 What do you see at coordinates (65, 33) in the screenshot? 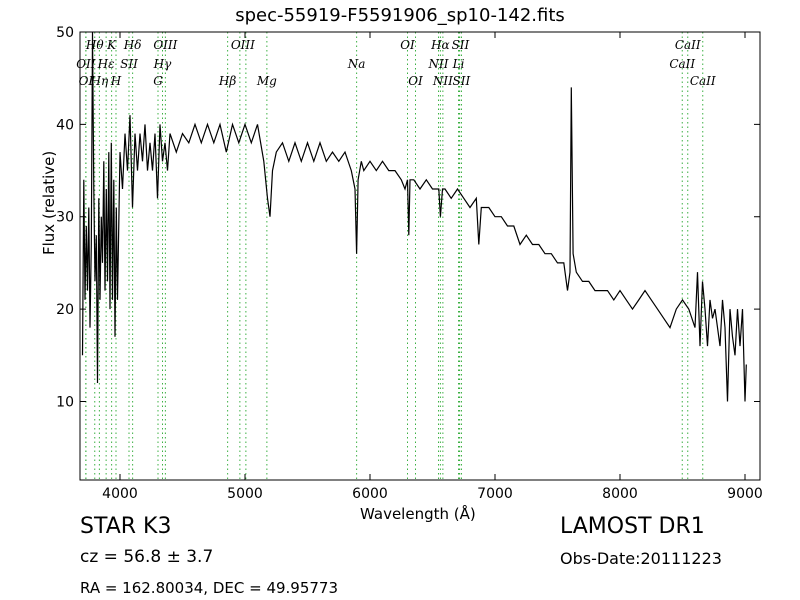
I see `y-tick-label: 50` at bounding box center [65, 33].